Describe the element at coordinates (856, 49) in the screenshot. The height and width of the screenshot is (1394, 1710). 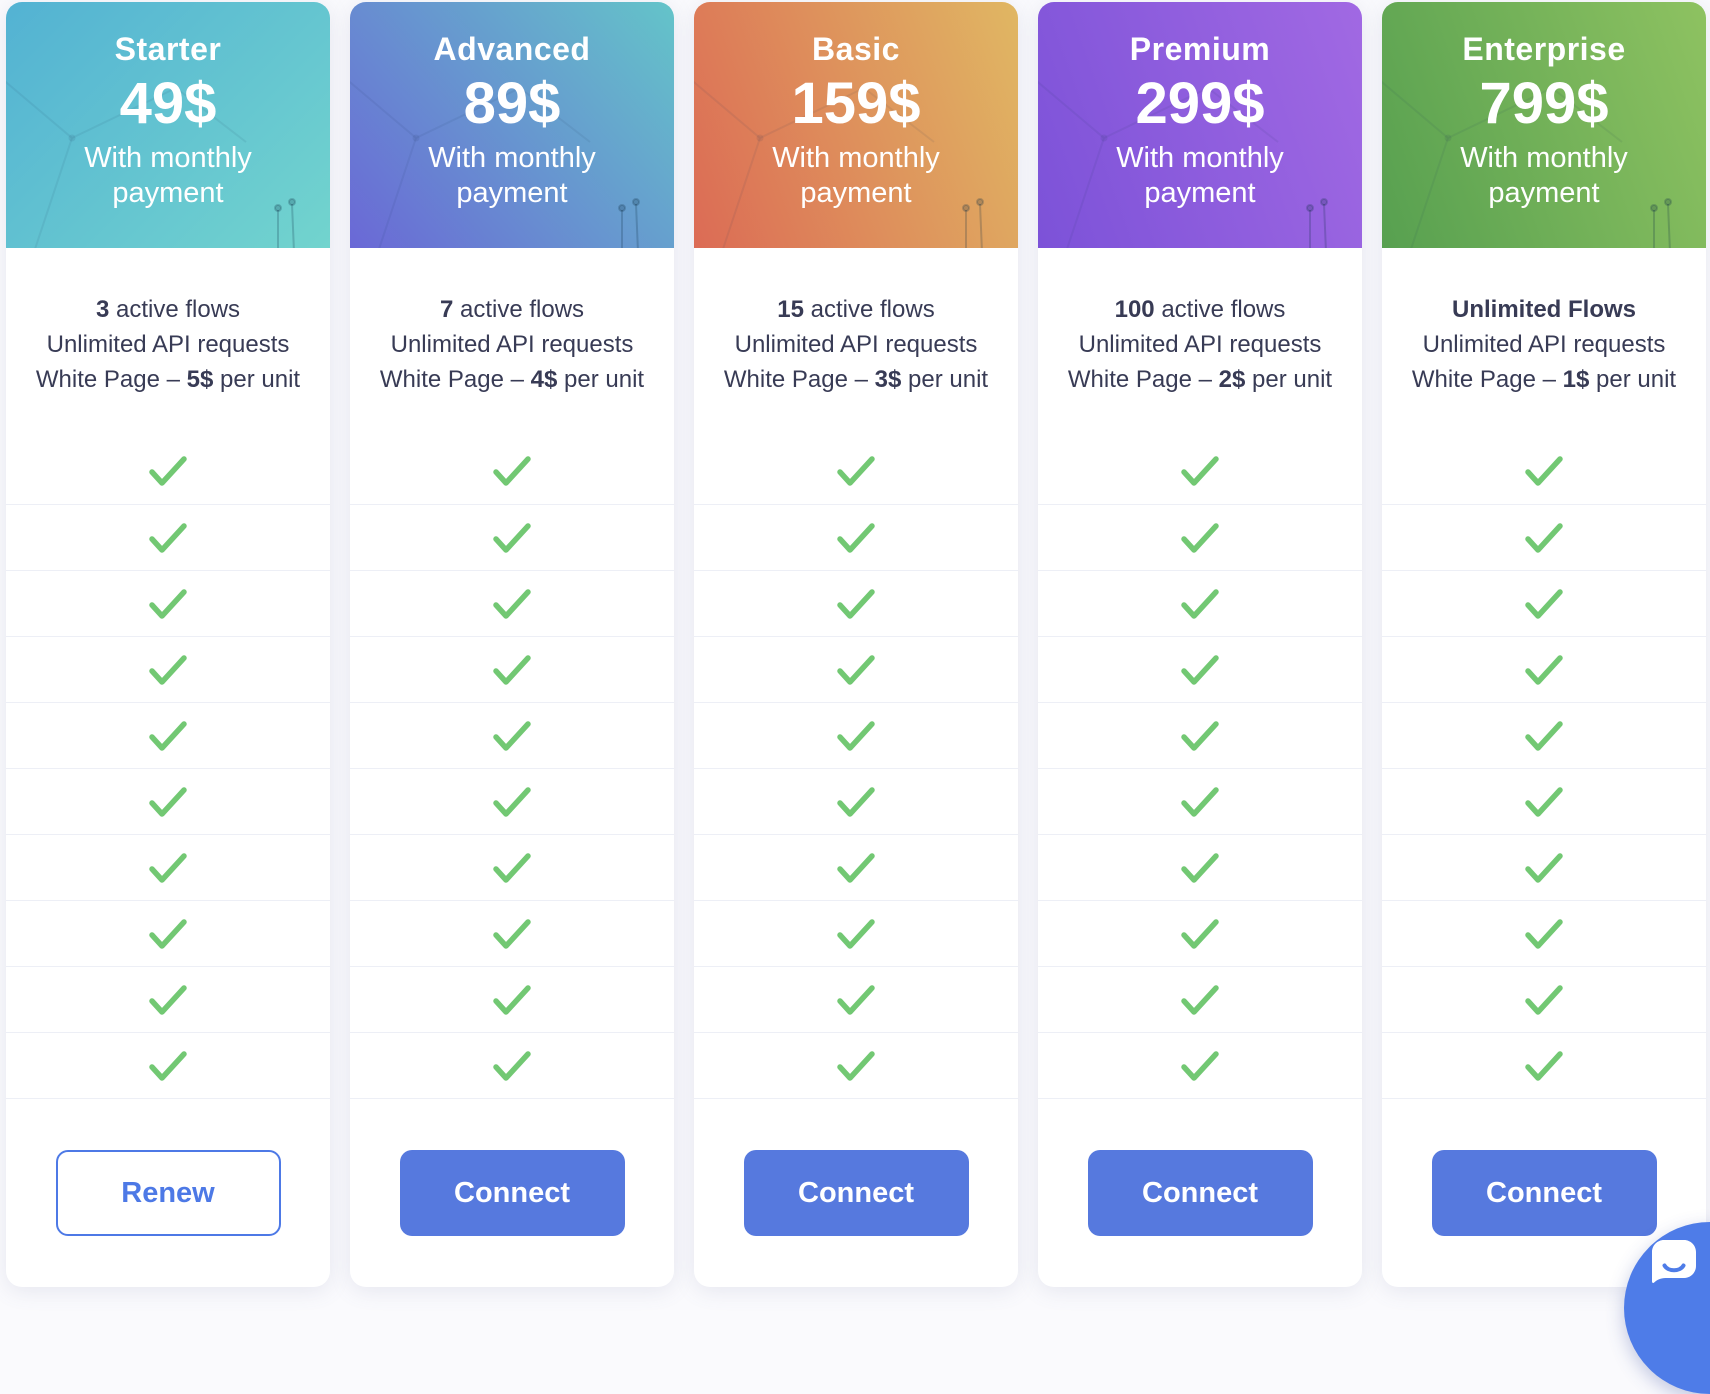
I see `plan-name: Basic` at that location.